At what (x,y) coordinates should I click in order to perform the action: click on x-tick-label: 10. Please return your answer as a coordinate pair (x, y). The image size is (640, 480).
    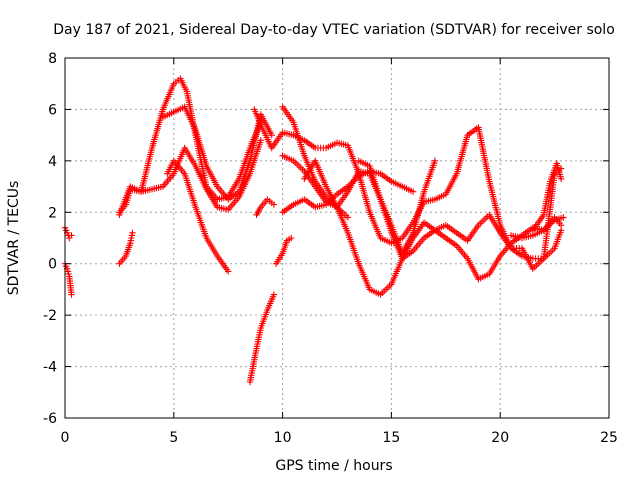
    Looking at the image, I should click on (283, 438).